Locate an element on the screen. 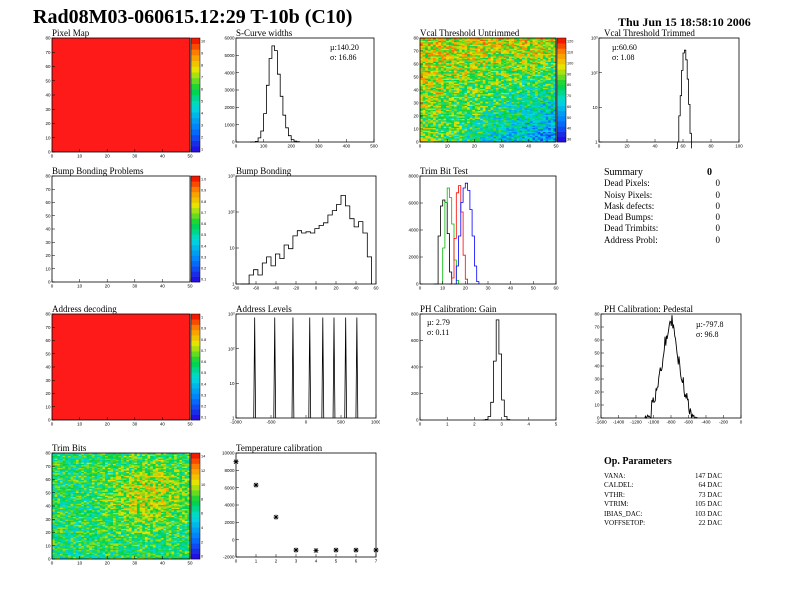  color-scale-cell is located at coordinates (195, 210).